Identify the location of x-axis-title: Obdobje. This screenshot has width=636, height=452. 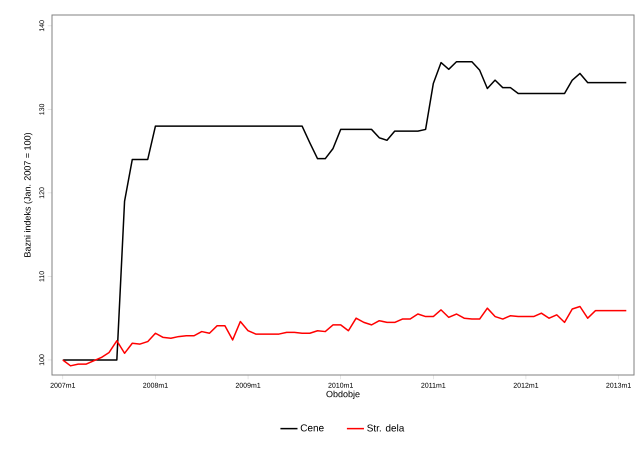
(343, 395).